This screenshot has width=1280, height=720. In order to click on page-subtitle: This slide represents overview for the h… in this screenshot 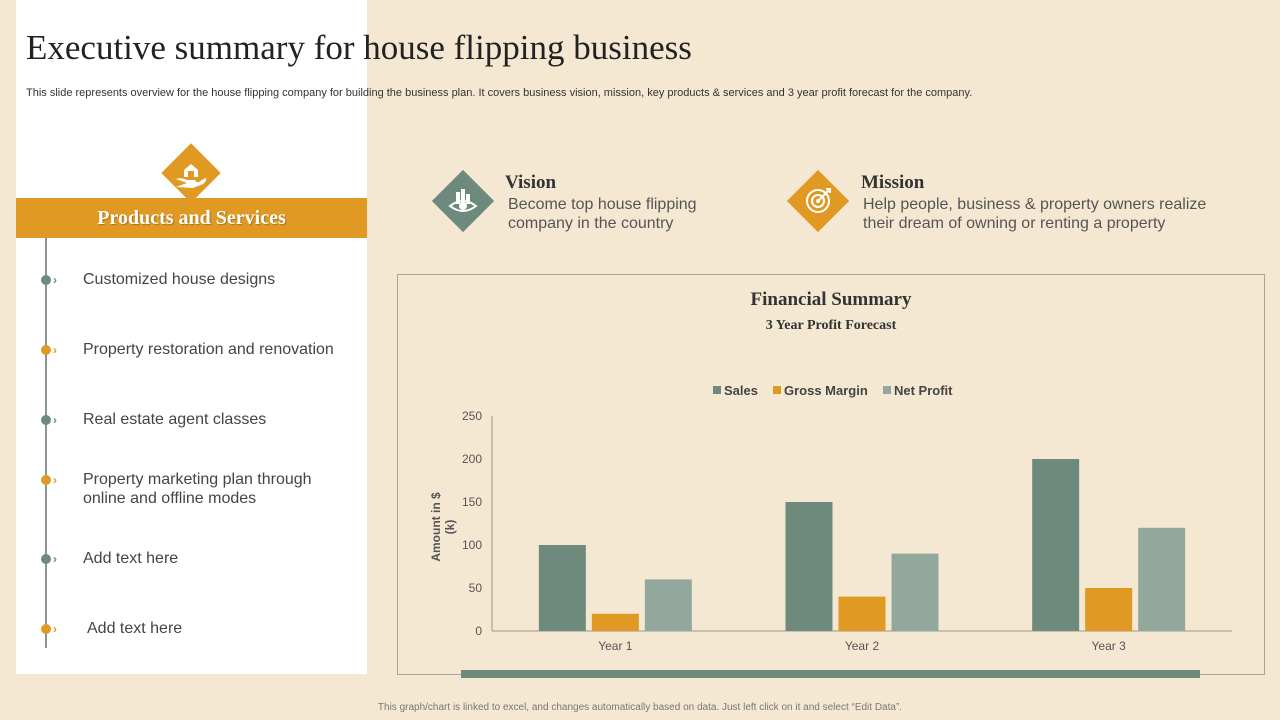, I will do `click(499, 93)`.